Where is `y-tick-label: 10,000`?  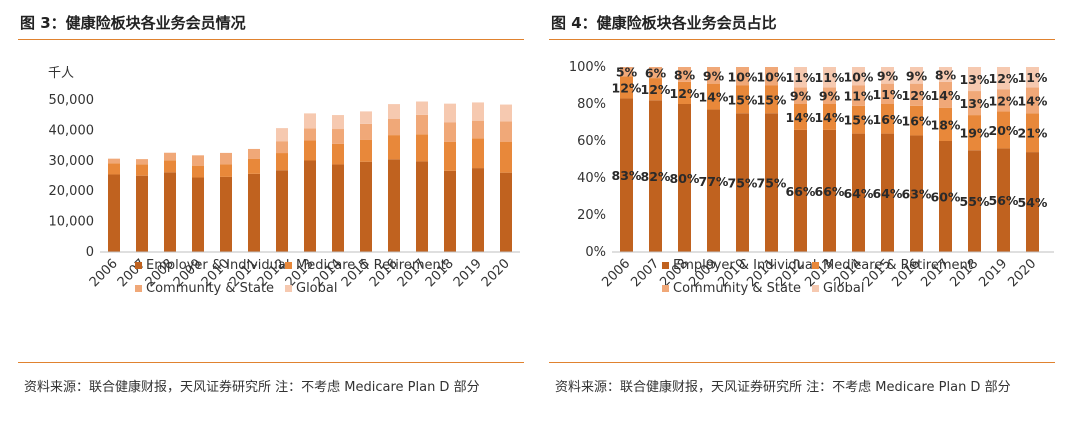 y-tick-label: 10,000 is located at coordinates (72, 222).